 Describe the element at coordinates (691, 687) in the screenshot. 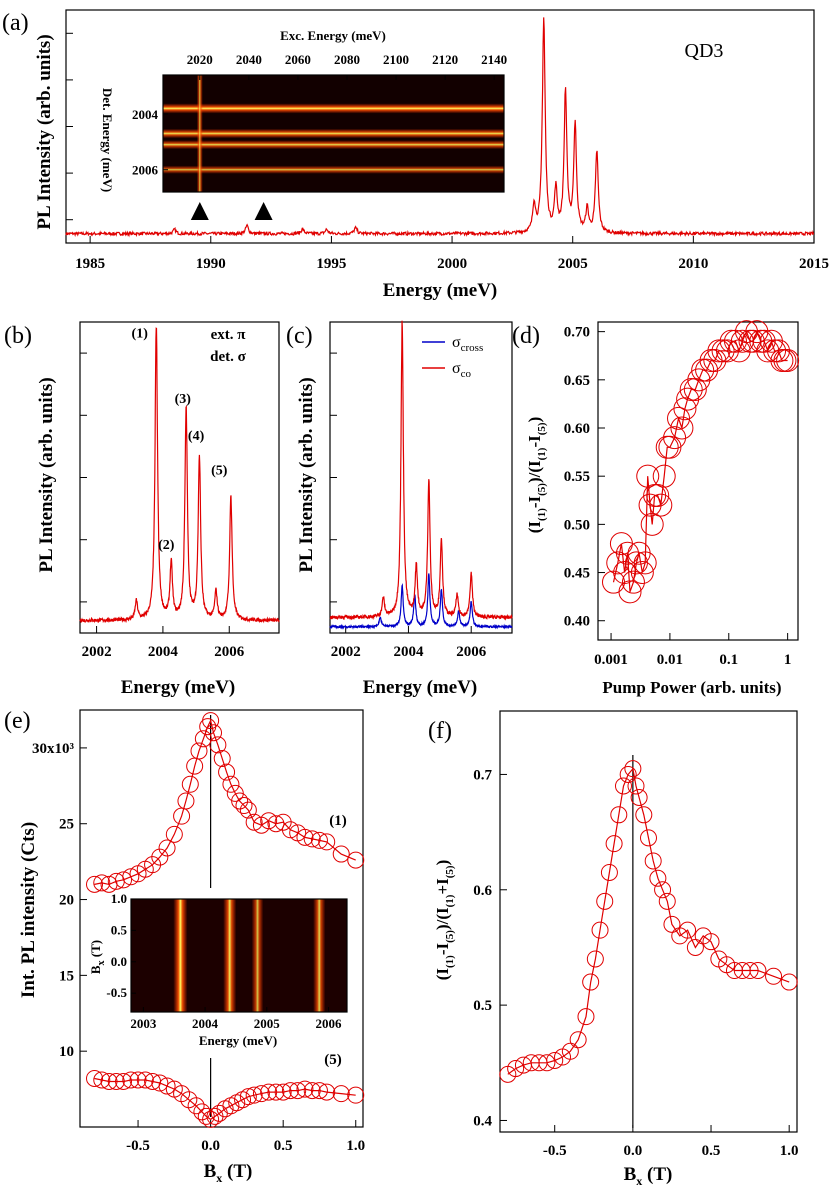

I see `x-axis-label-d: Pump Power (arb. units)` at that location.